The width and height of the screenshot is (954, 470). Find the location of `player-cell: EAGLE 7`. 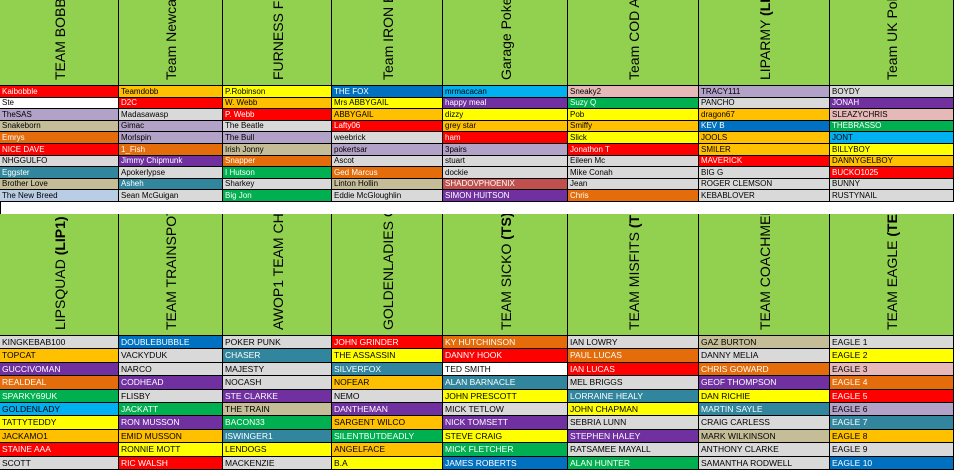

player-cell: EAGLE 7 is located at coordinates (892, 423).